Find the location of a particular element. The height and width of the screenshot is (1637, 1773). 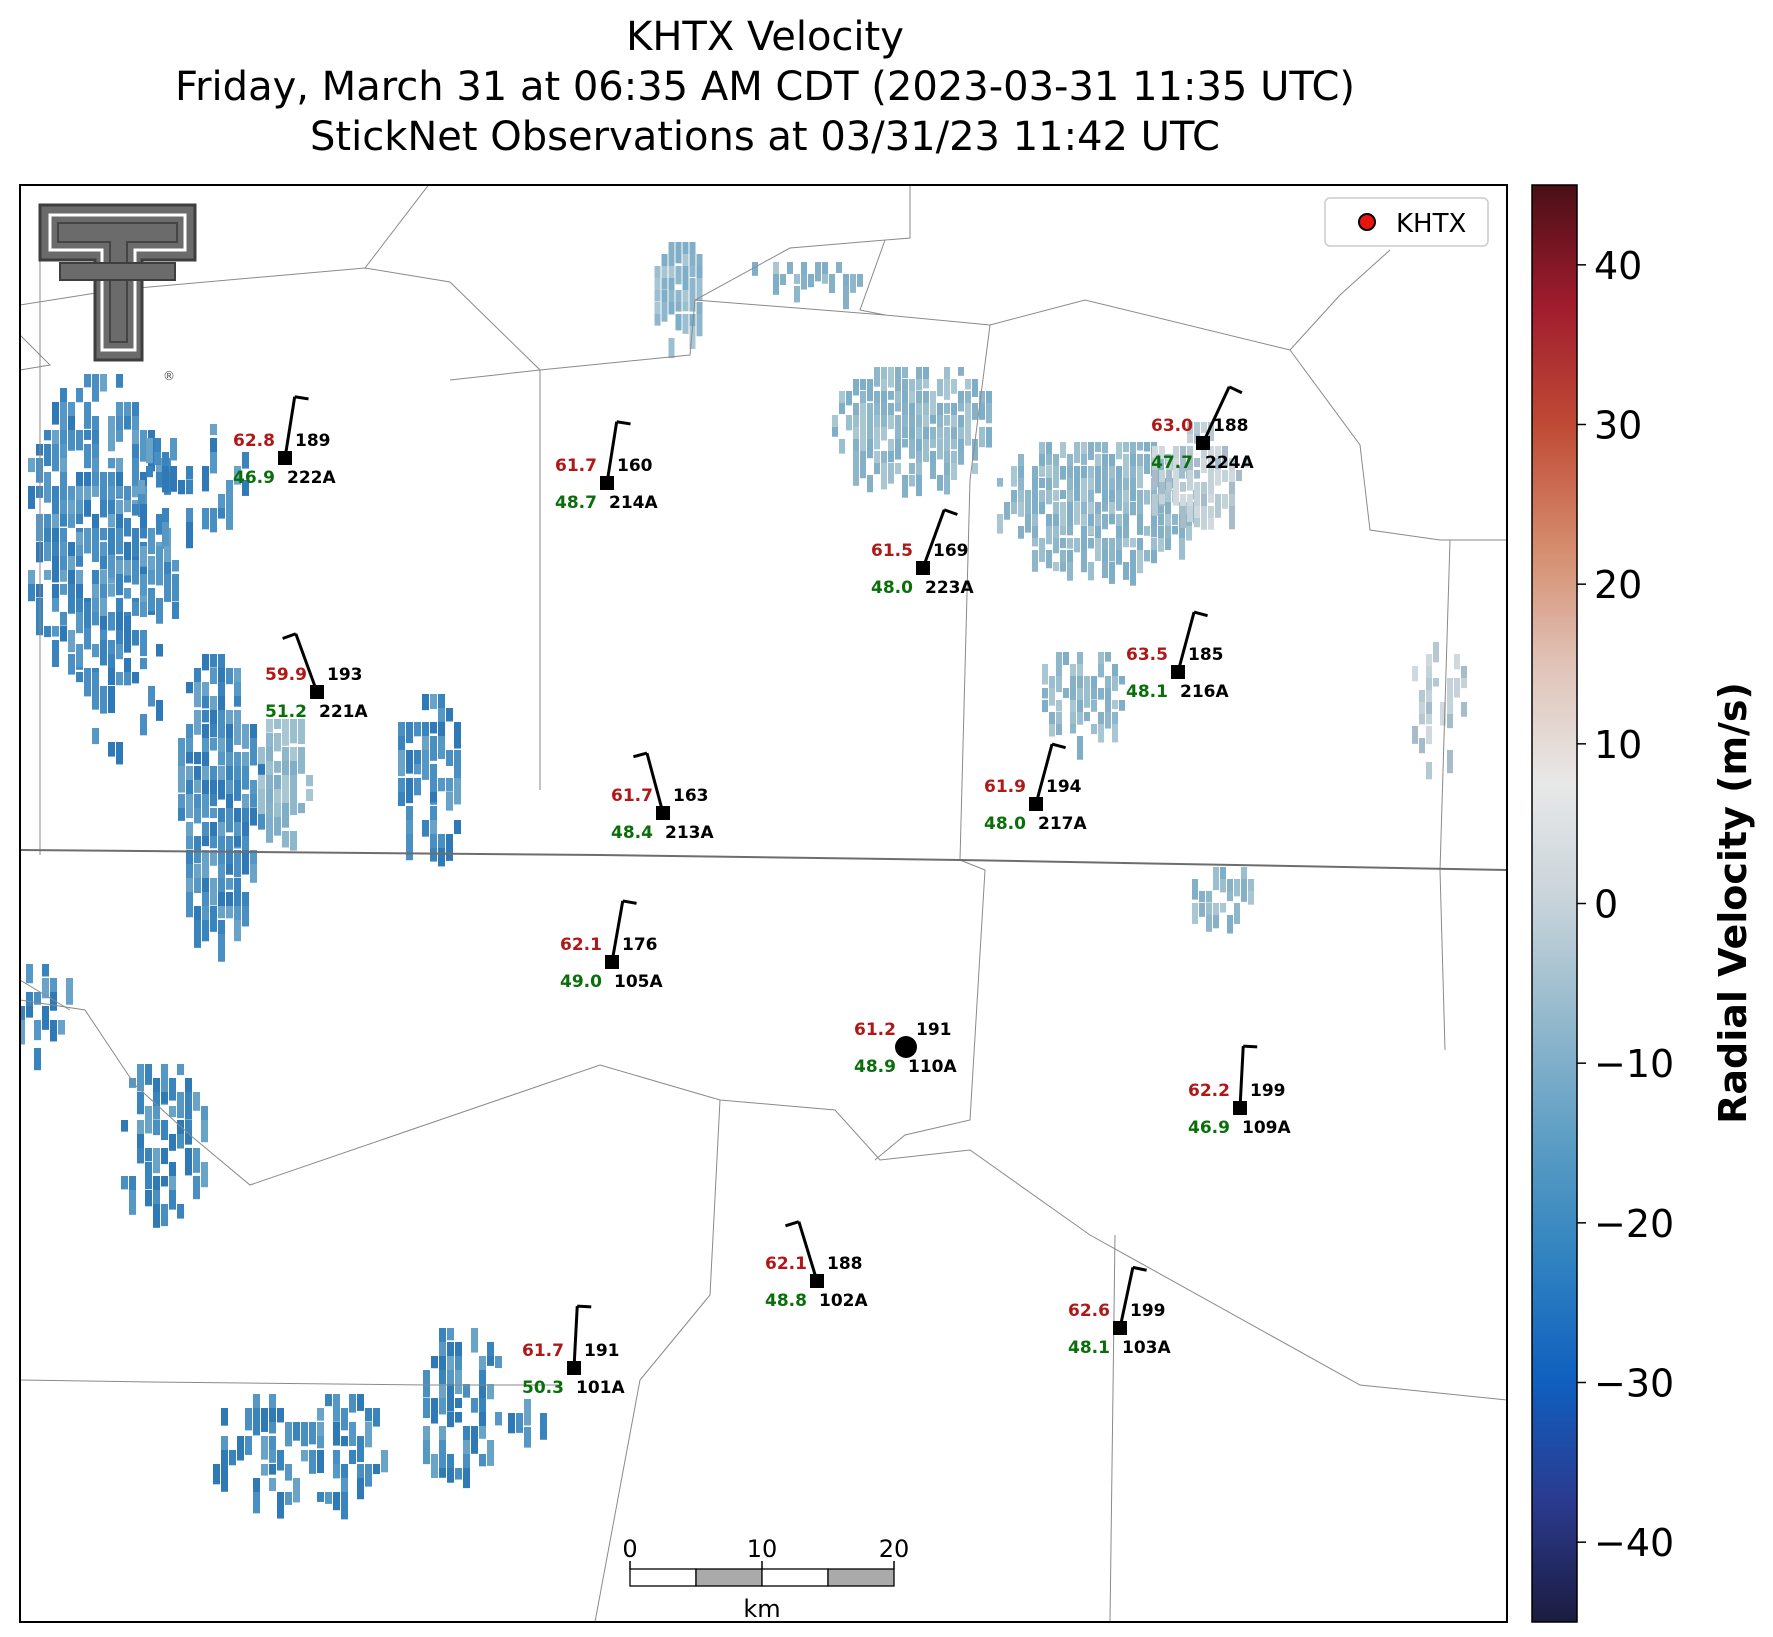

colorbar-tick-label: −20 is located at coordinates (1634, 1224).